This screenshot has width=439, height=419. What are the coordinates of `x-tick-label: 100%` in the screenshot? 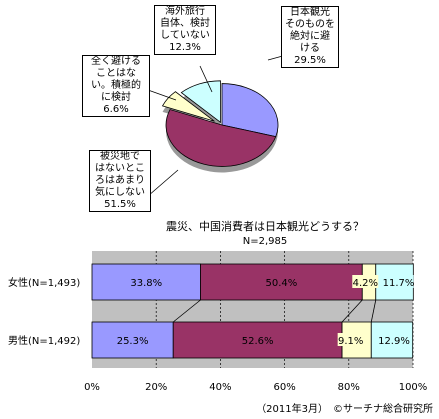 It's located at (413, 387).